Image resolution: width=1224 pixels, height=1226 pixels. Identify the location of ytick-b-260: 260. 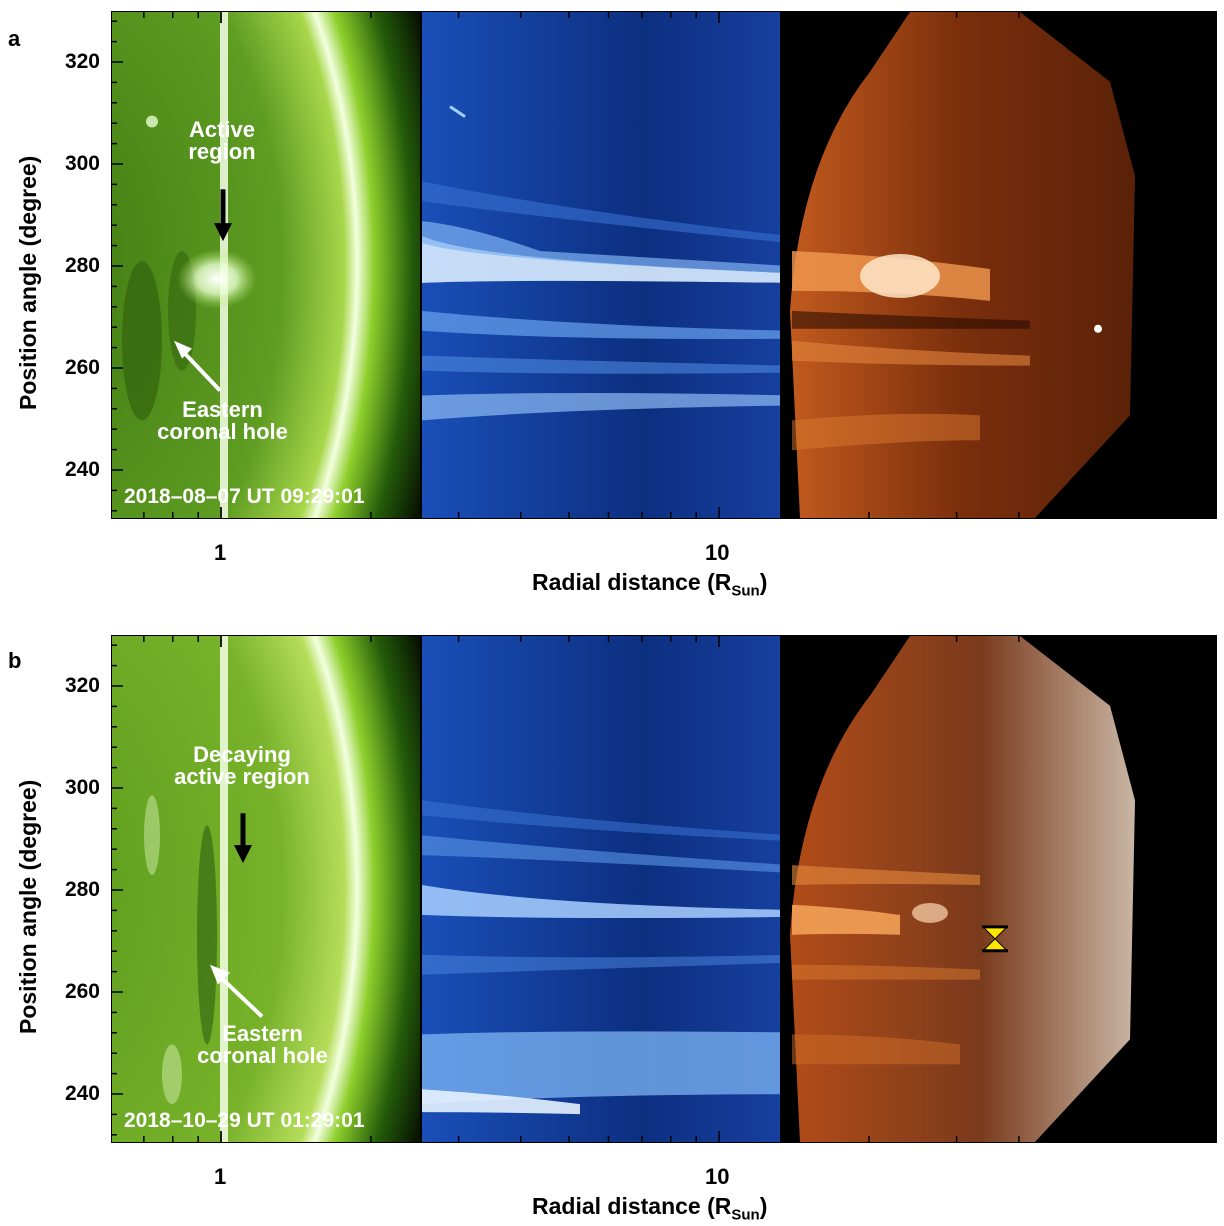
(82, 991).